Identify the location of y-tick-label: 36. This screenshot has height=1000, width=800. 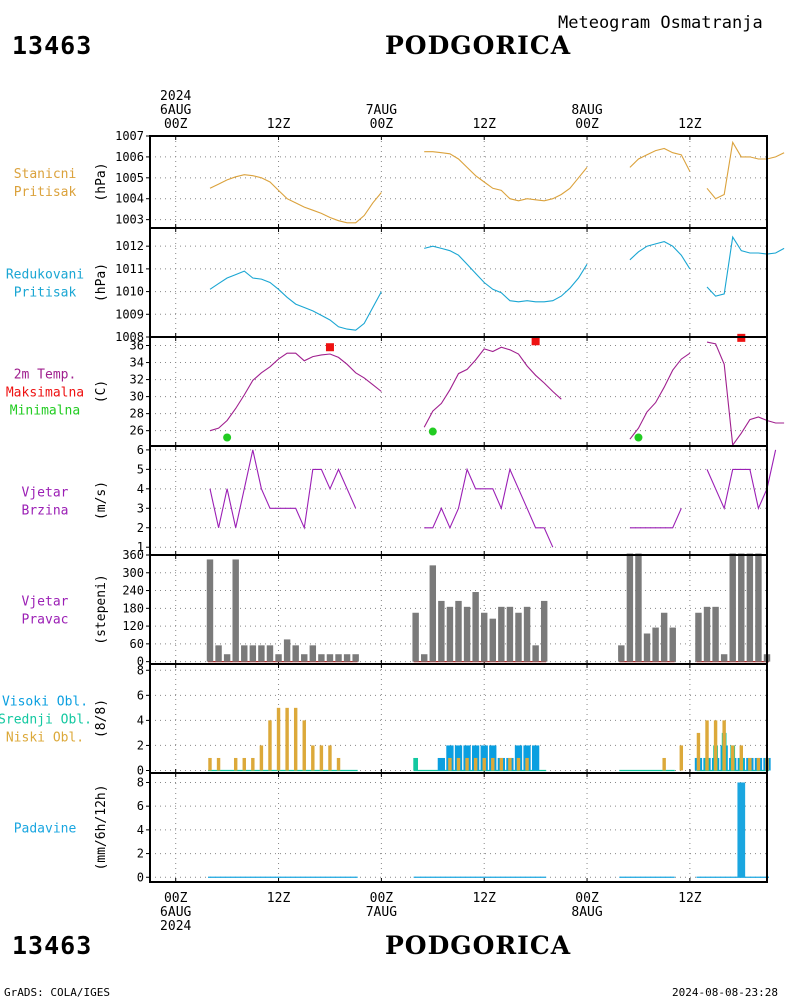
(137, 346).